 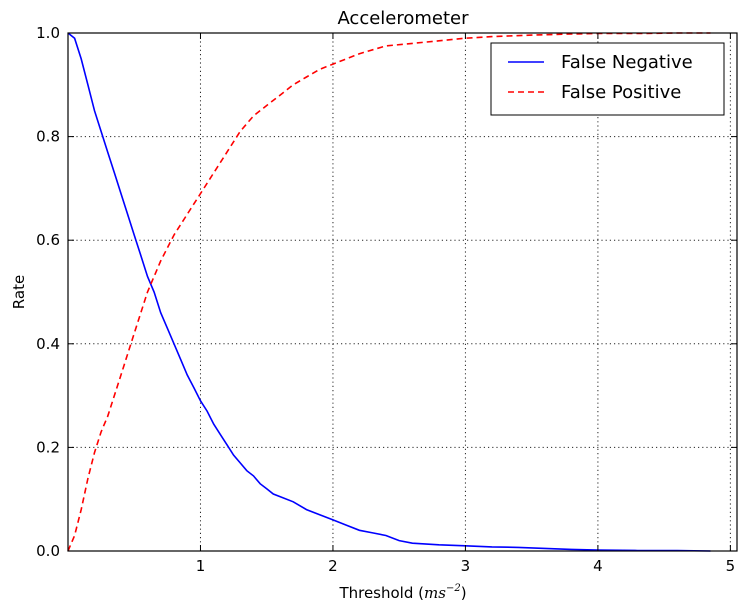 I want to click on legend-box, so click(x=607, y=79).